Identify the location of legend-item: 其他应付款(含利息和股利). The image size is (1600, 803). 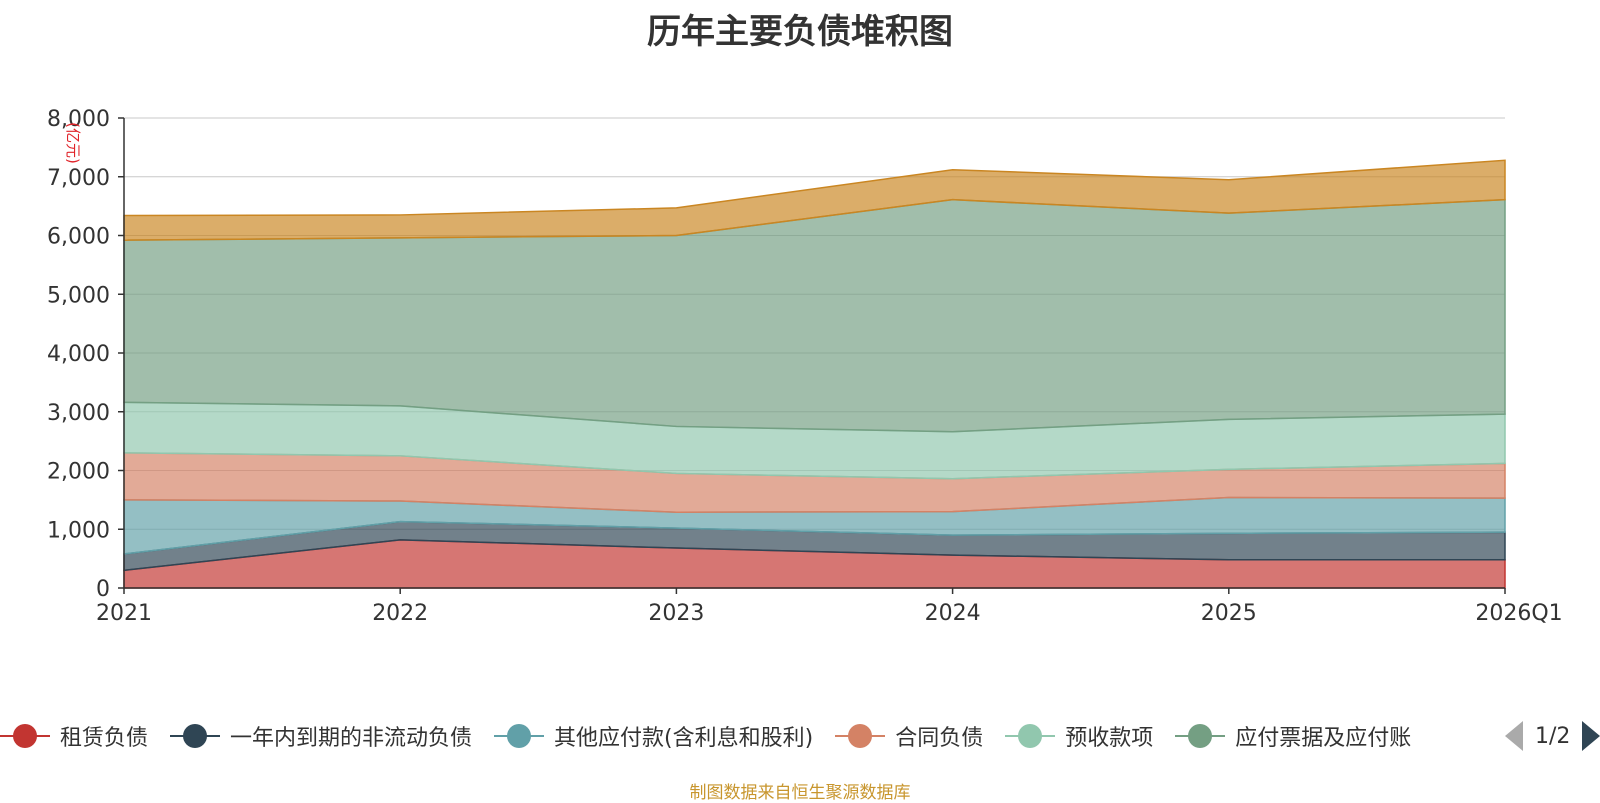
(653, 736).